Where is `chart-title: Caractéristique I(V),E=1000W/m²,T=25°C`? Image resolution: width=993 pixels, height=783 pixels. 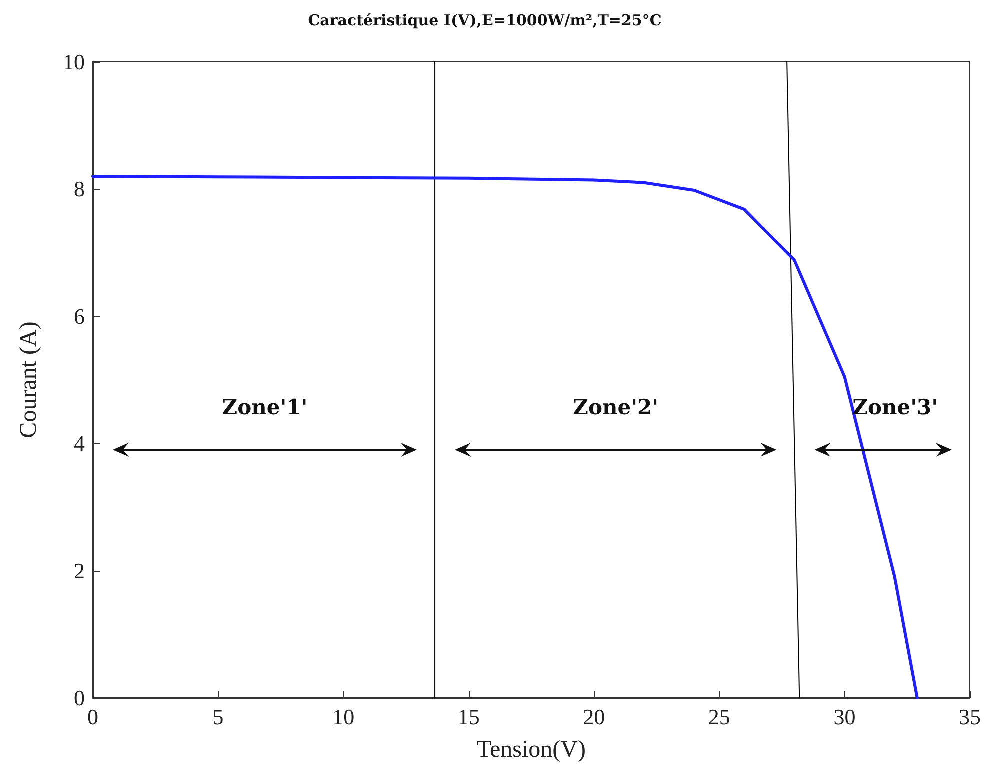 chart-title: Caractéristique I(V),E=1000W/m²,T=25°C is located at coordinates (485, 21).